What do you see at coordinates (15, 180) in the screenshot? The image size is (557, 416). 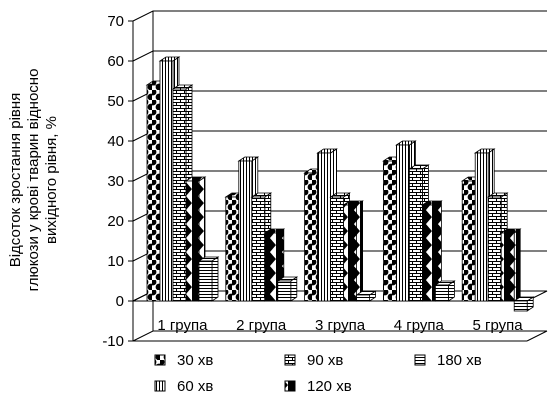 I see `y-axis-label-line-1: Відсоток зростання рівня` at bounding box center [15, 180].